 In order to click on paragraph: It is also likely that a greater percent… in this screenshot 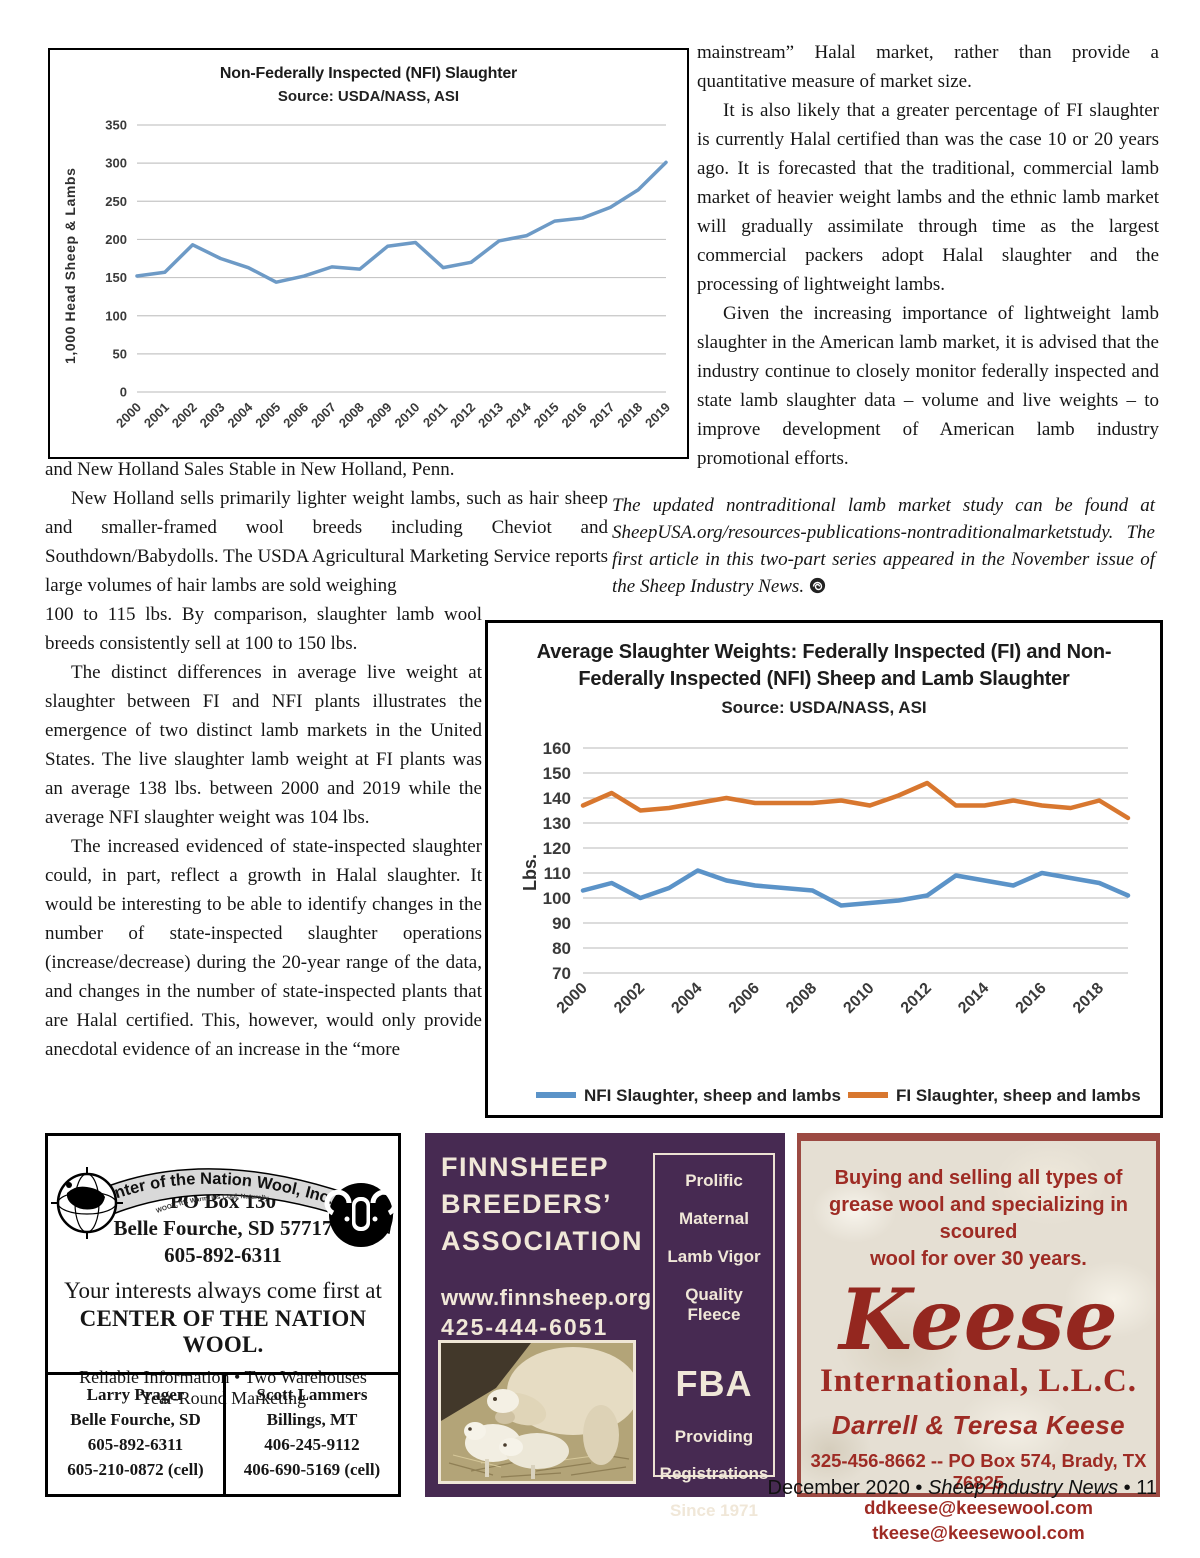, I will do `click(928, 197)`.